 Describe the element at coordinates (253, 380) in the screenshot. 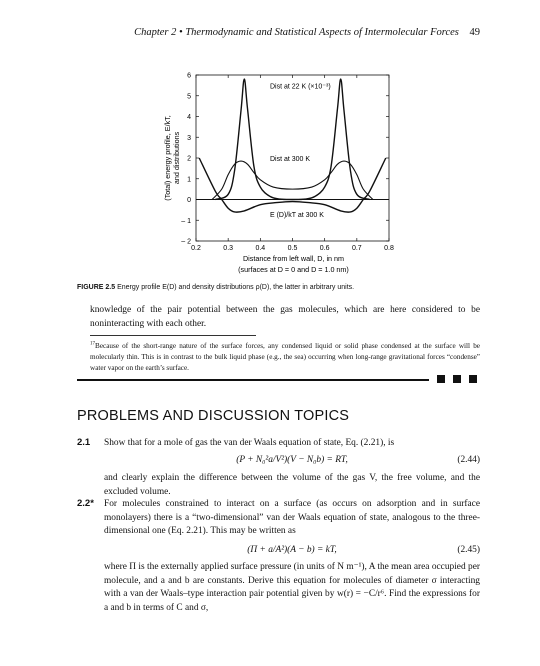

I see `section-rule` at that location.